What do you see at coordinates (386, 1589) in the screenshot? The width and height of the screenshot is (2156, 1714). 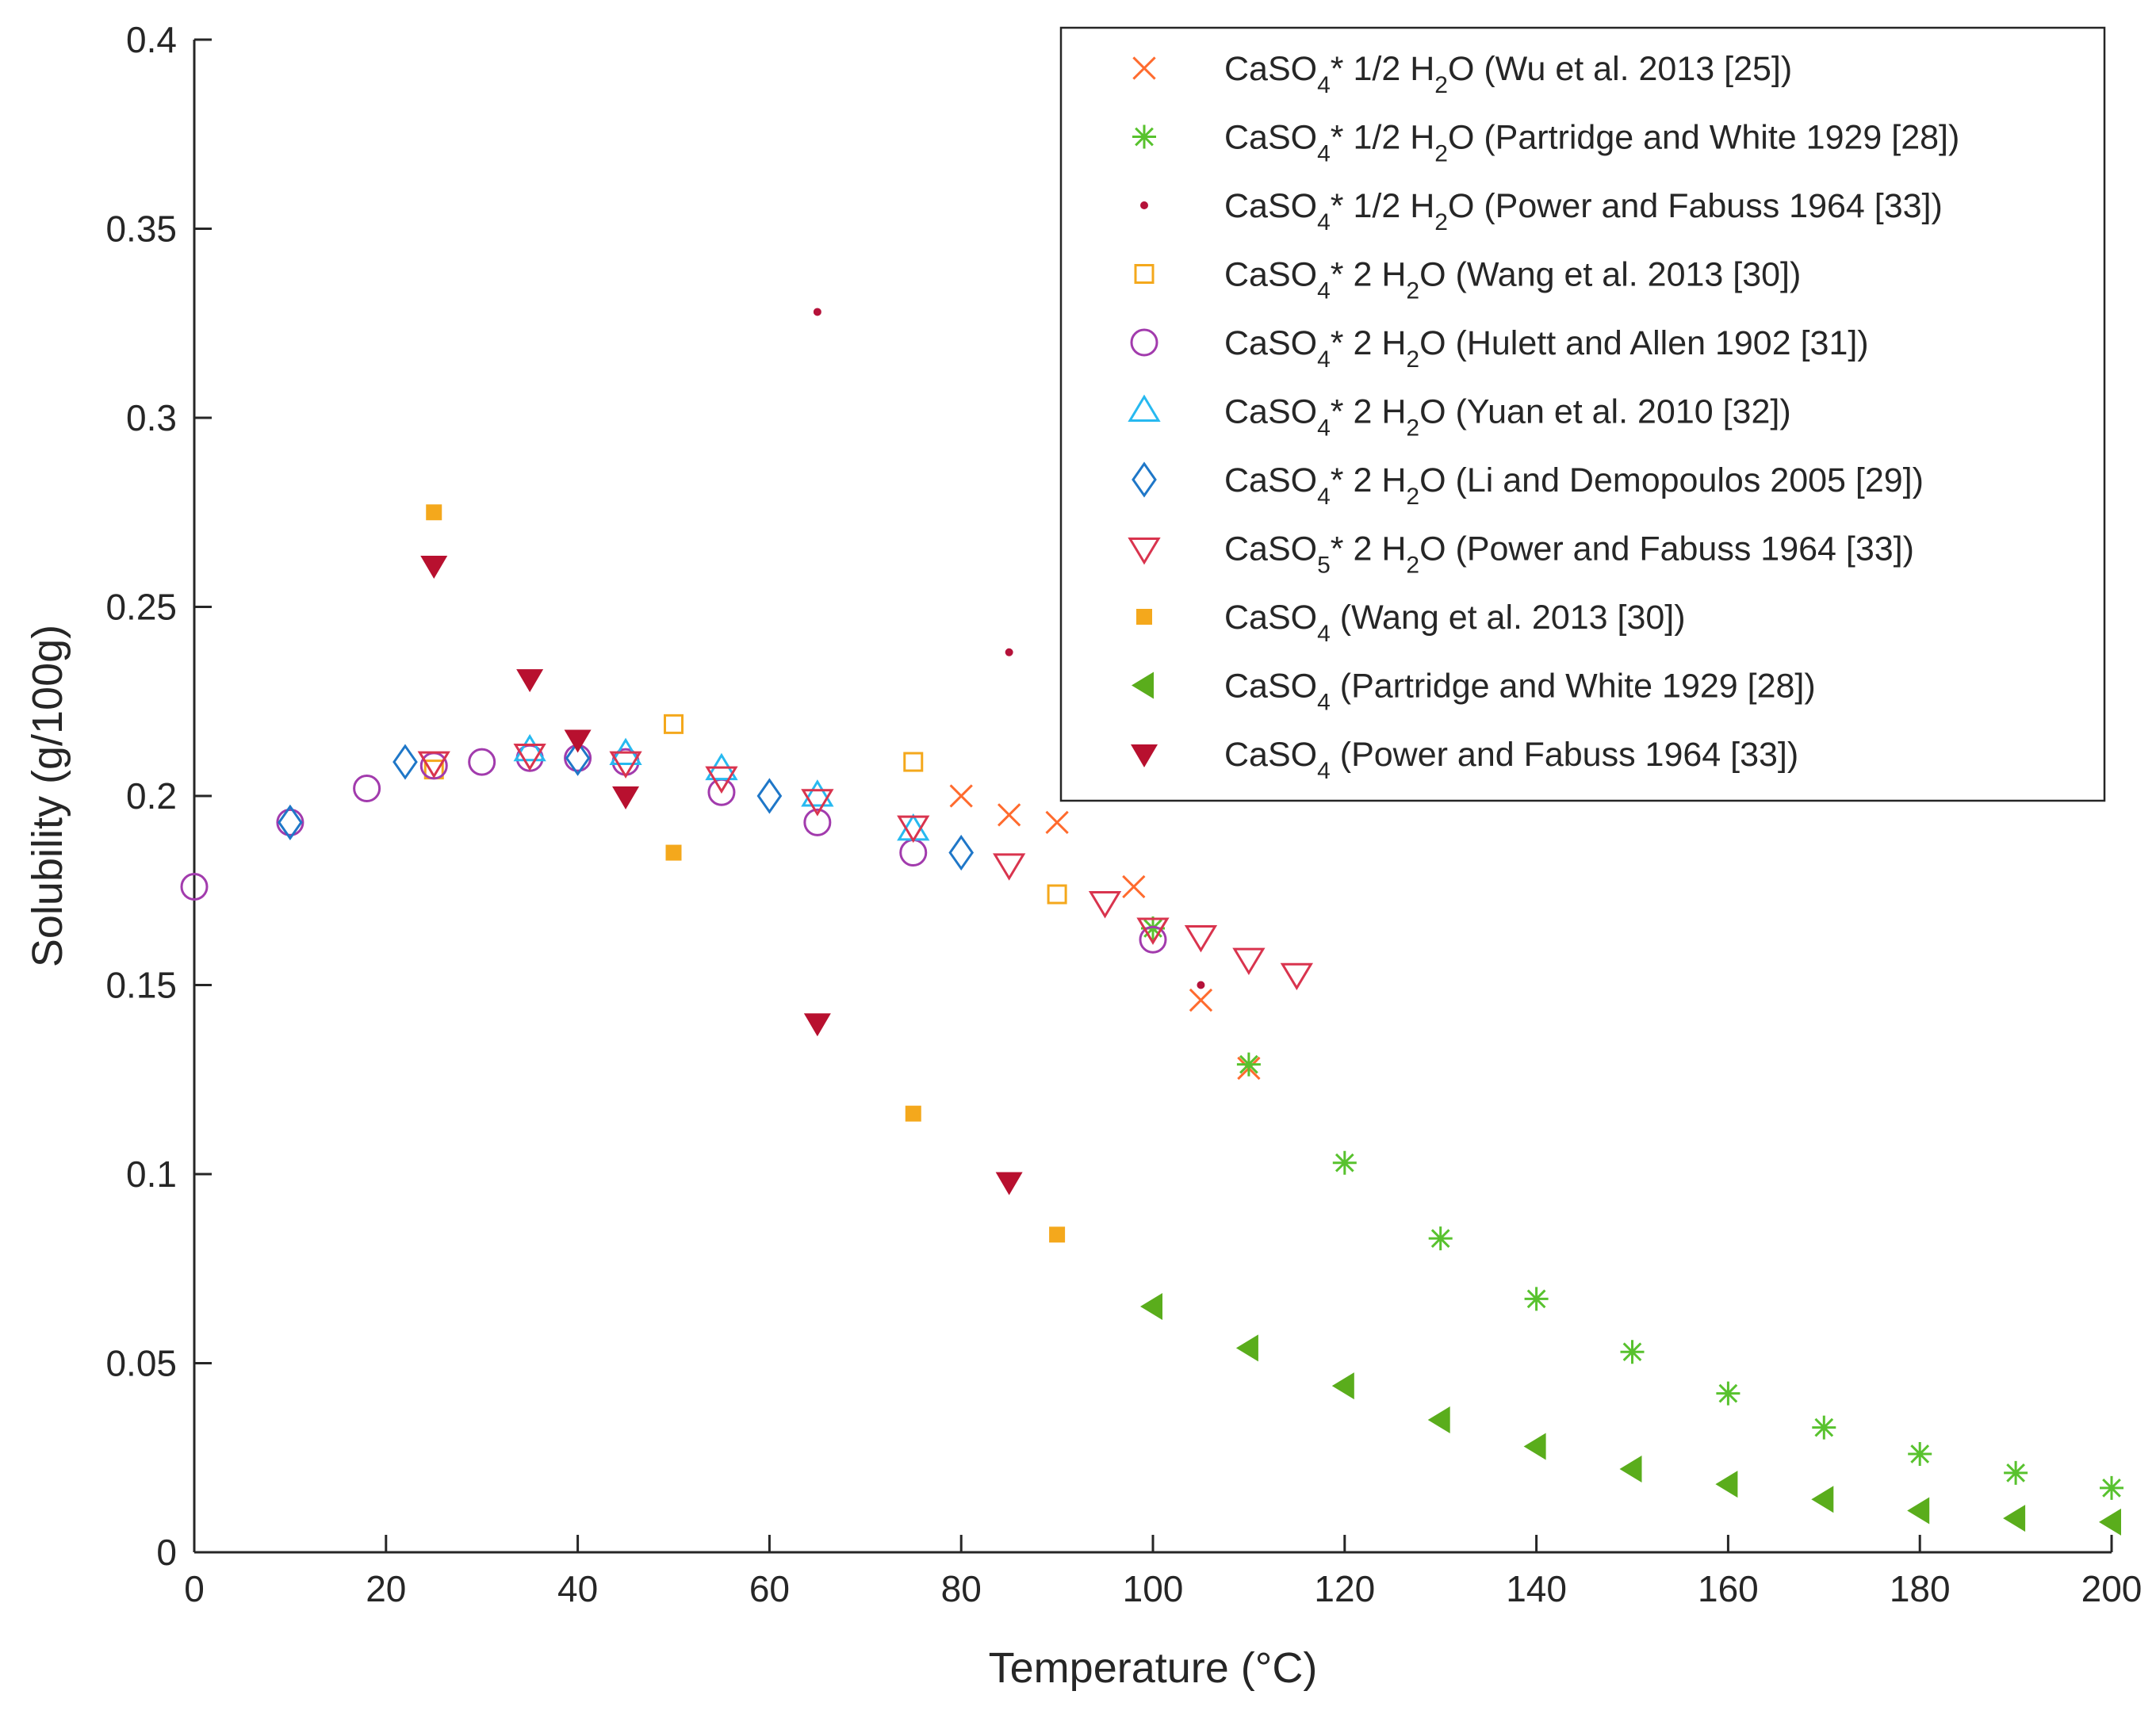 I see `x-tick-label: 20` at bounding box center [386, 1589].